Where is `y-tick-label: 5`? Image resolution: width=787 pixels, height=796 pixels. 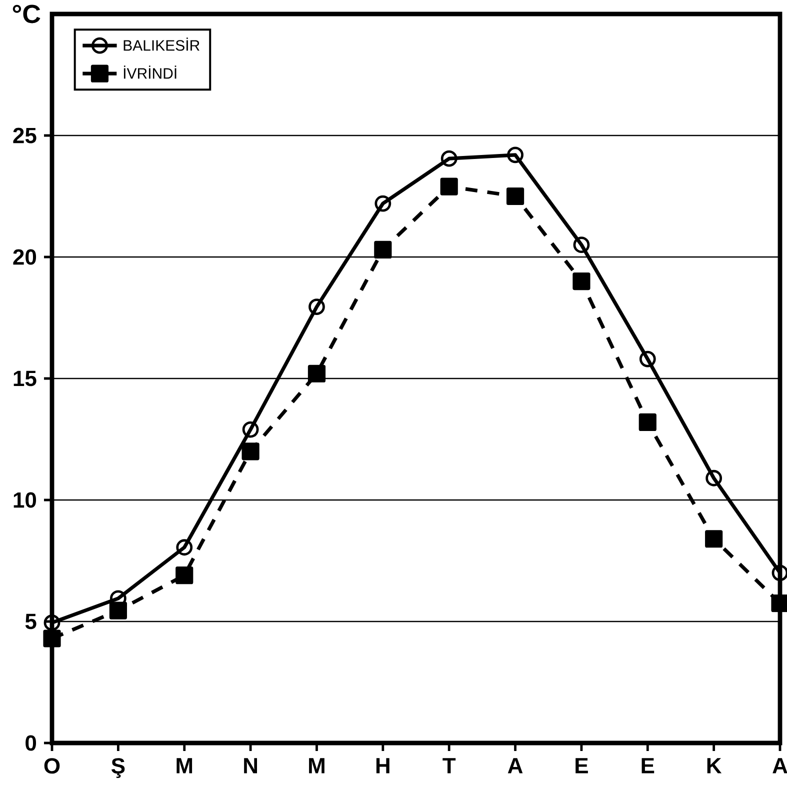
y-tick-label: 5 is located at coordinates (30, 622).